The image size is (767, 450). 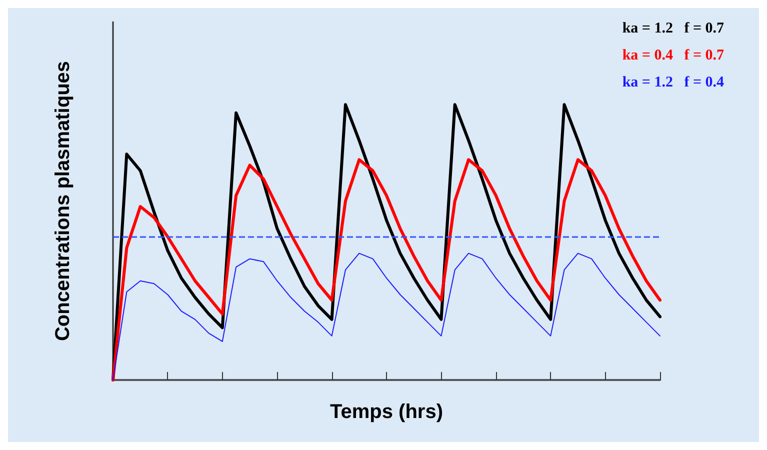 I want to click on text: ka = 1.2 f = 0.7, so click(x=673, y=28).